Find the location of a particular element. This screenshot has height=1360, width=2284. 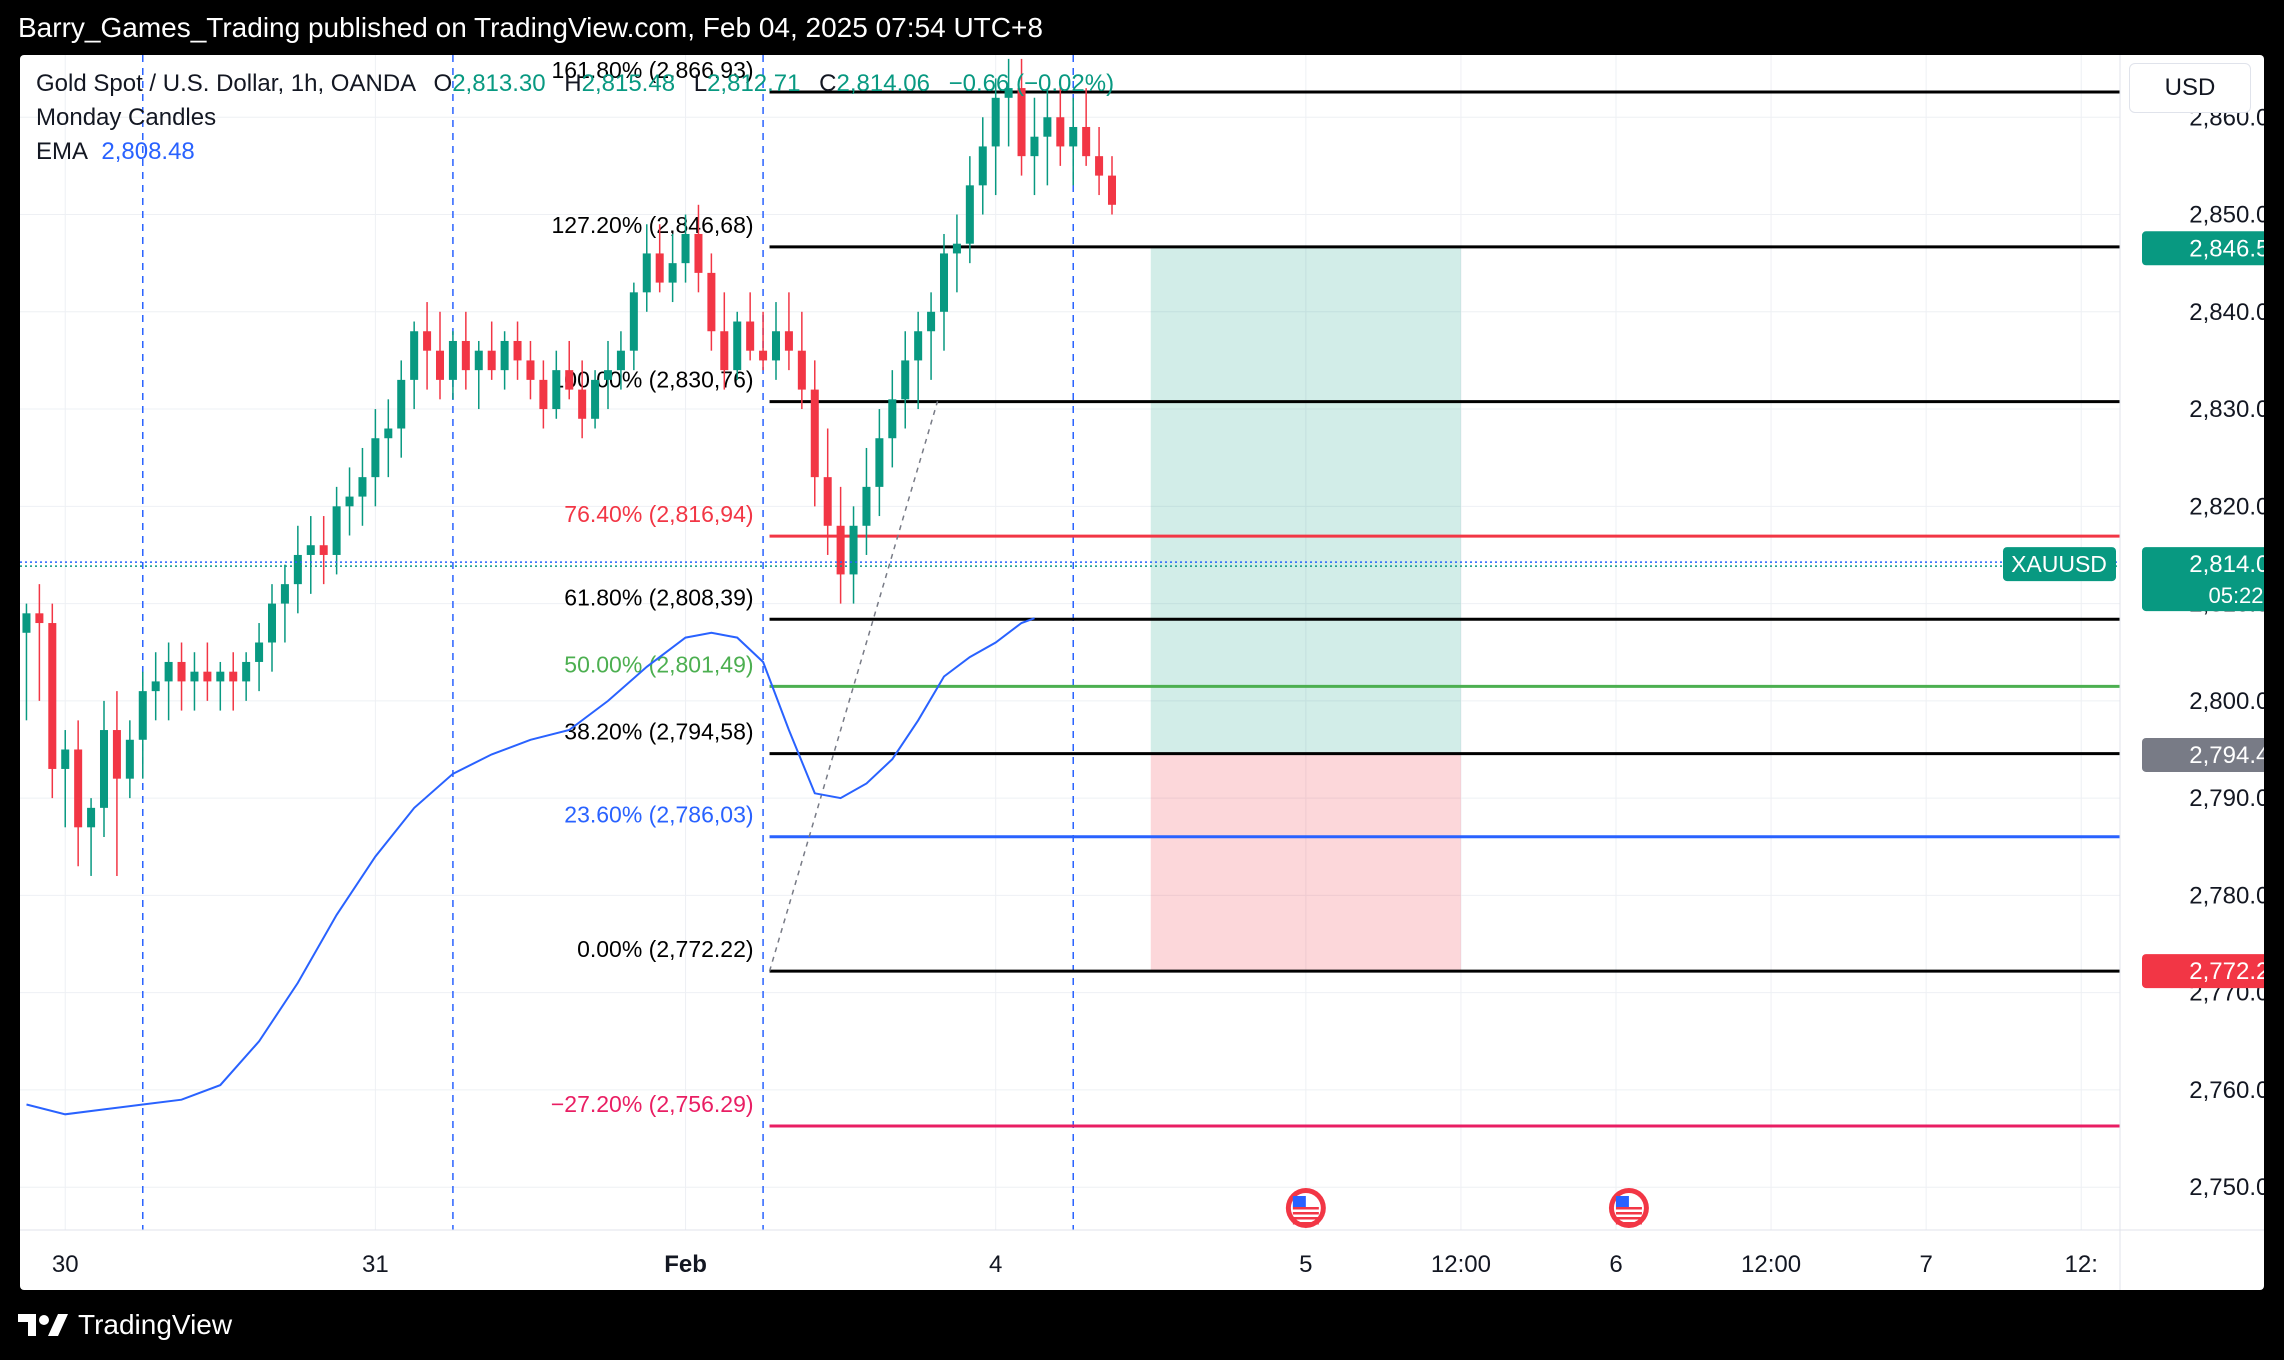

take-profit-zone is located at coordinates (1305, 501).